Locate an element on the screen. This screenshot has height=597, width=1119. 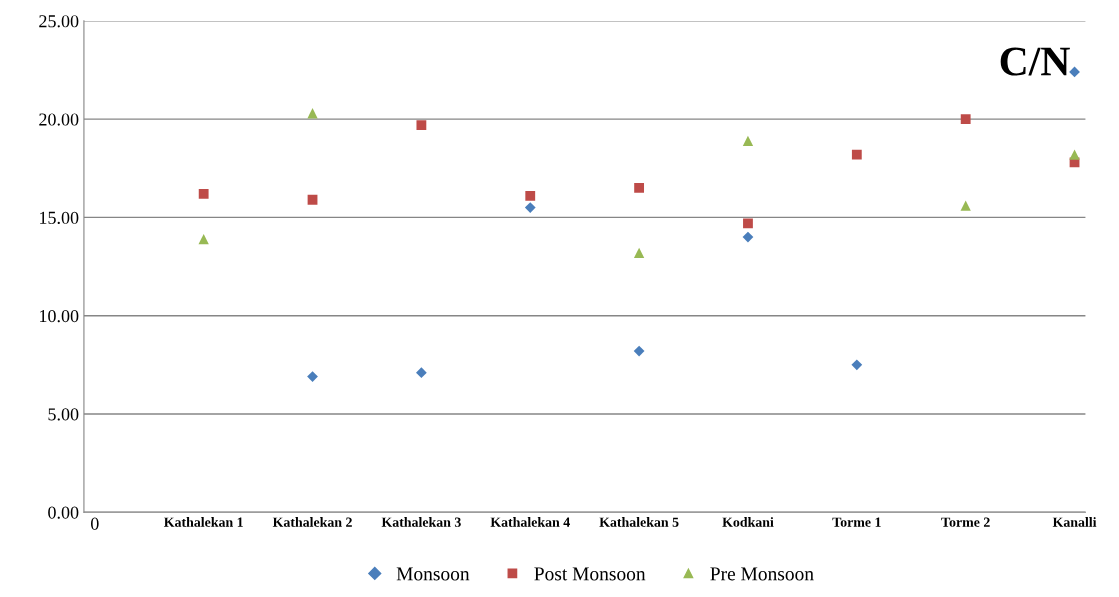
x-tick-label: Kodkani is located at coordinates (748, 522).